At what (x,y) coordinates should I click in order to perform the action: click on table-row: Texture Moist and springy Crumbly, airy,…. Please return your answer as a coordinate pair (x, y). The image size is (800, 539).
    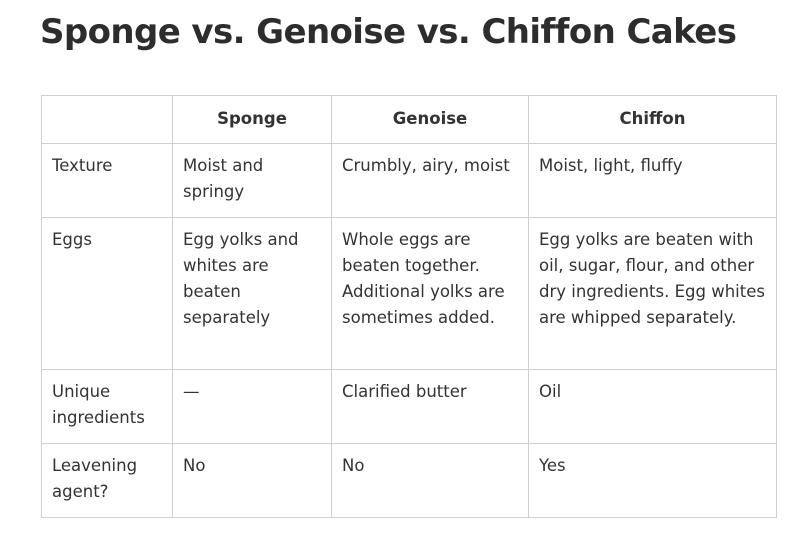
    Looking at the image, I should click on (409, 180).